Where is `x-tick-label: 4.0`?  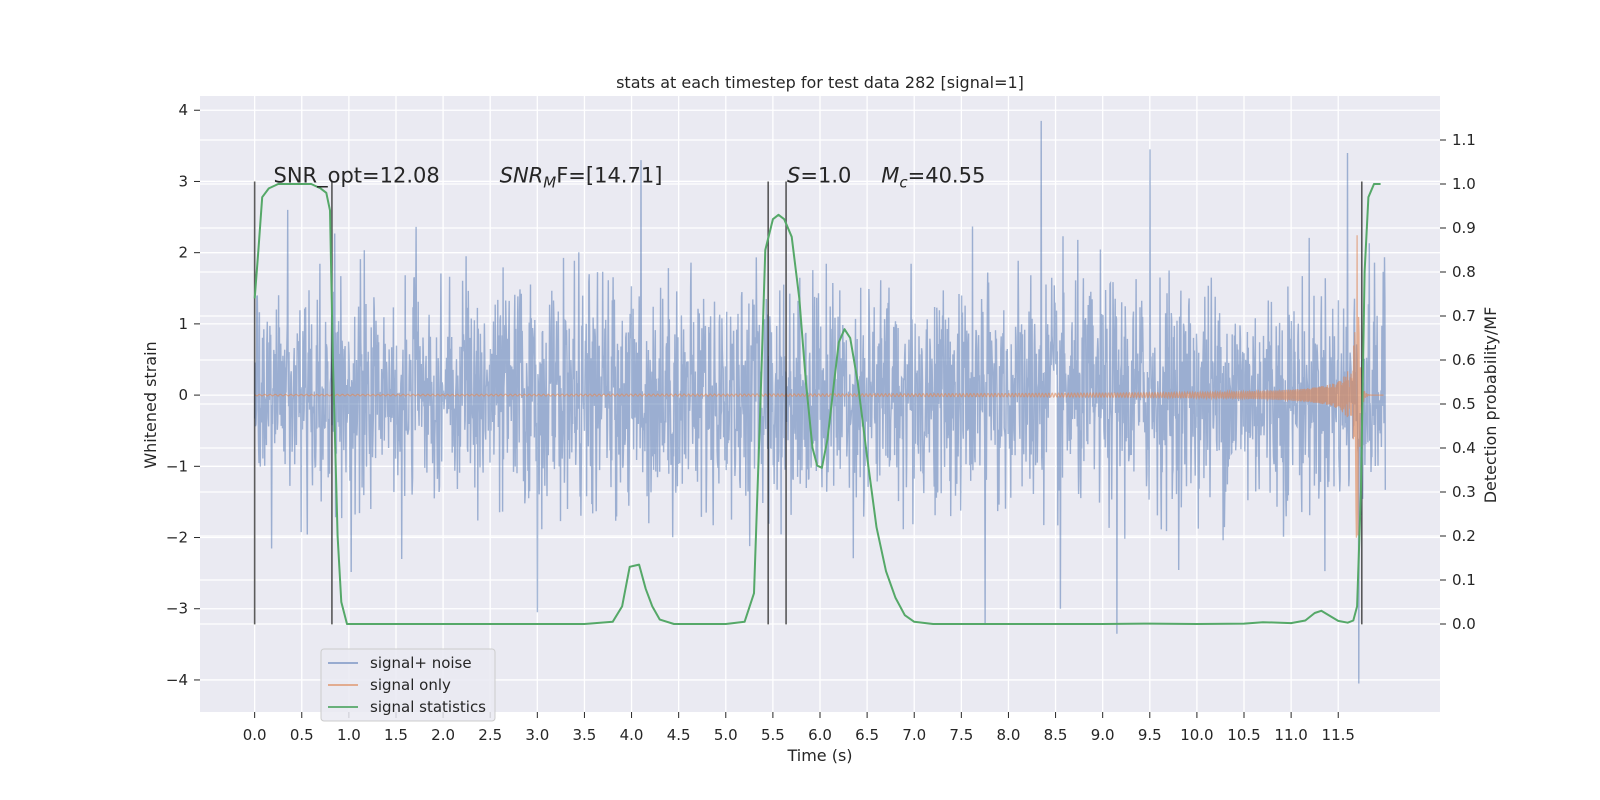
x-tick-label: 4.0 is located at coordinates (632, 735).